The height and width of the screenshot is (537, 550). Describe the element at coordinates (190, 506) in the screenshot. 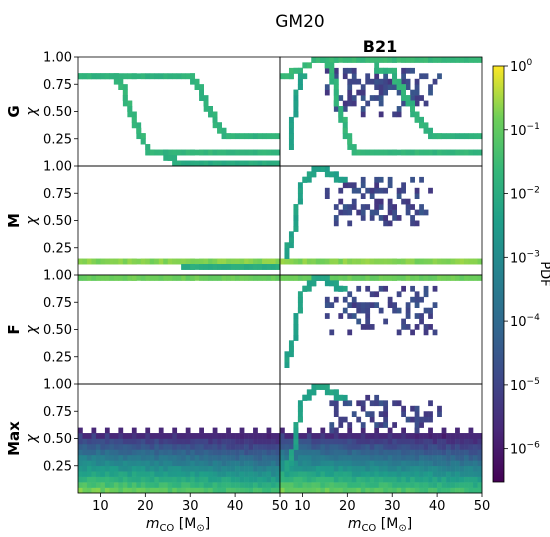

I see `x-tick-label: 30` at that location.